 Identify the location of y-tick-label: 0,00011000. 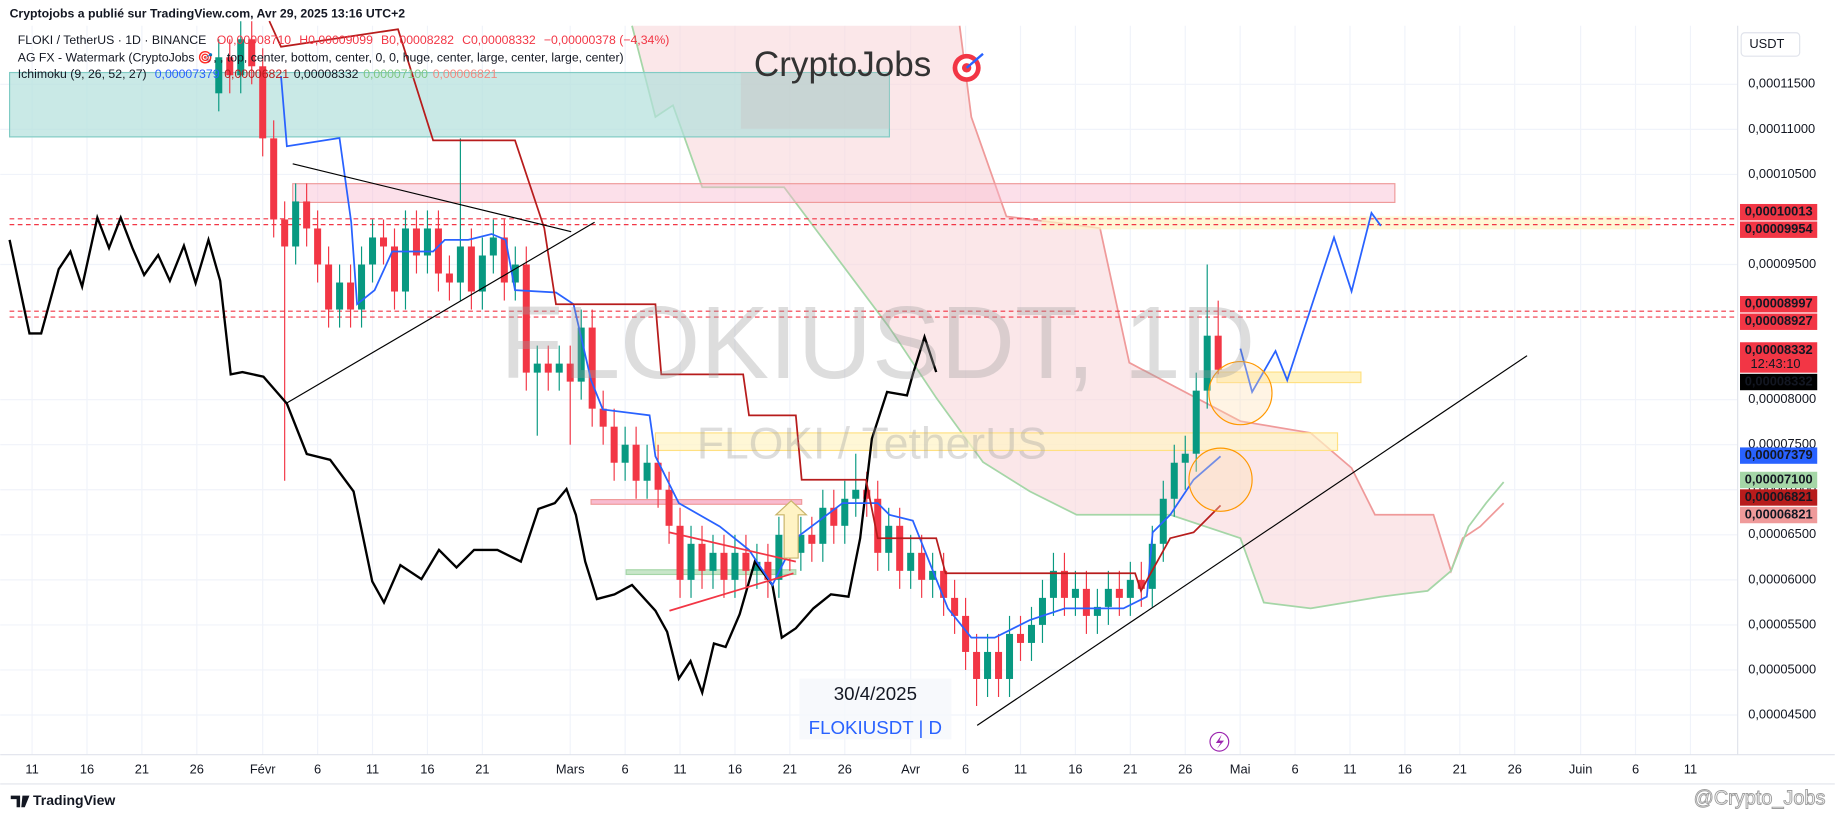
(1781, 128).